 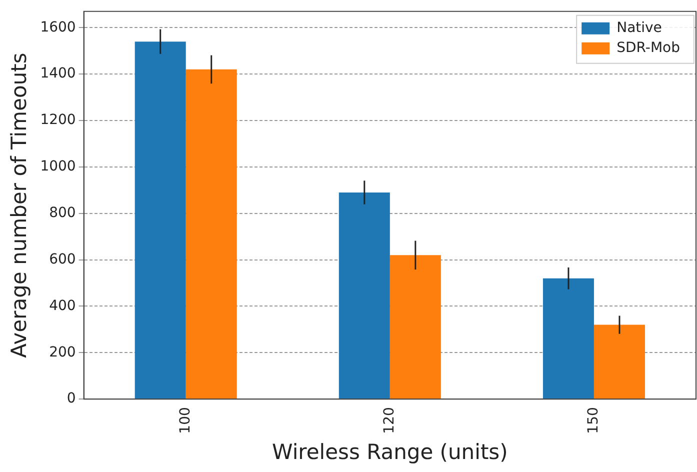 I want to click on y-tick-label: 0, so click(x=71, y=398).